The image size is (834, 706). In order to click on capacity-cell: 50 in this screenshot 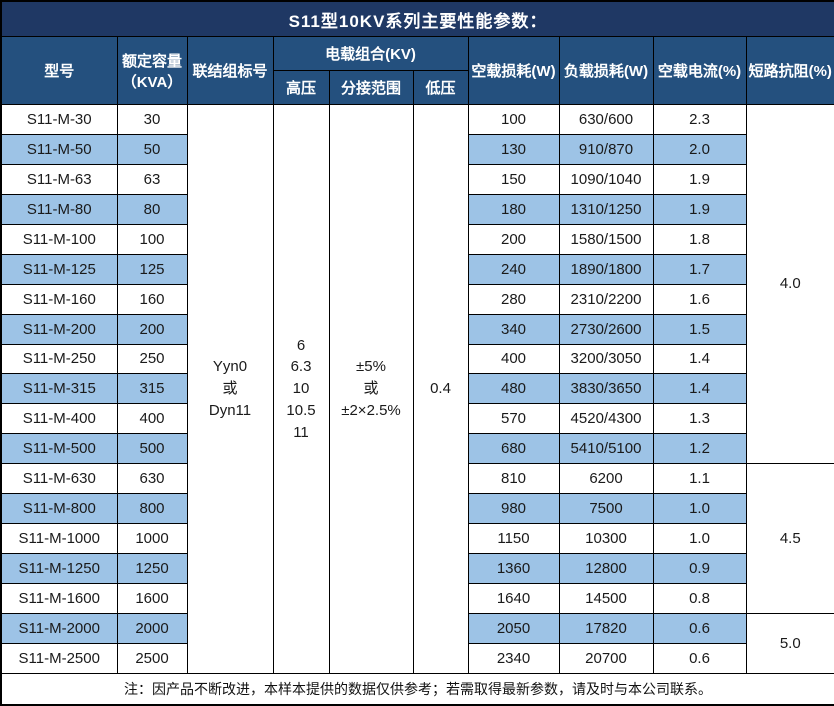, I will do `click(152, 149)`.